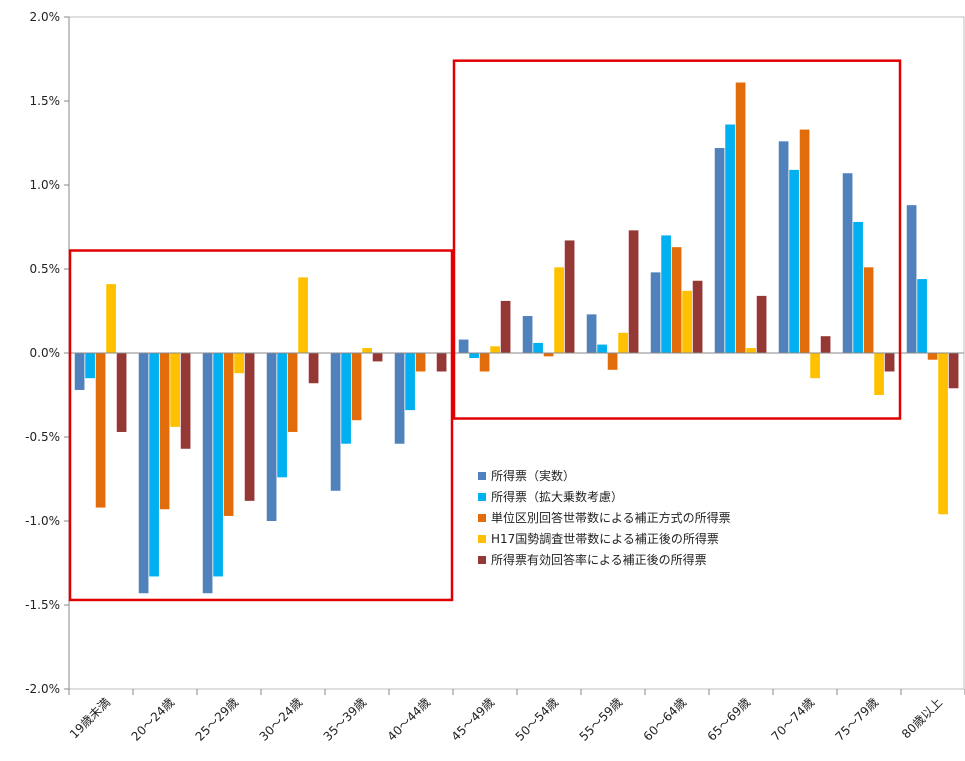 The width and height of the screenshot is (965, 761). I want to click on bar-s2-c6, so click(410, 382).